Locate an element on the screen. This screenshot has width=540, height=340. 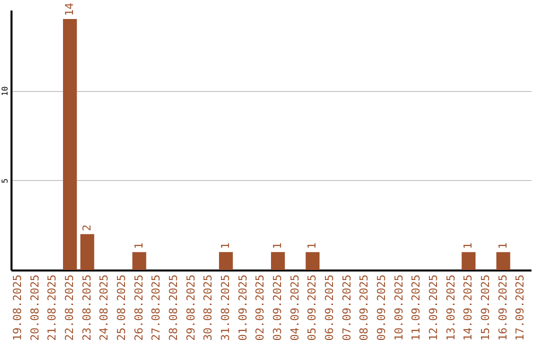
x-tick-label: 02.09.2025 is located at coordinates (260, 307).